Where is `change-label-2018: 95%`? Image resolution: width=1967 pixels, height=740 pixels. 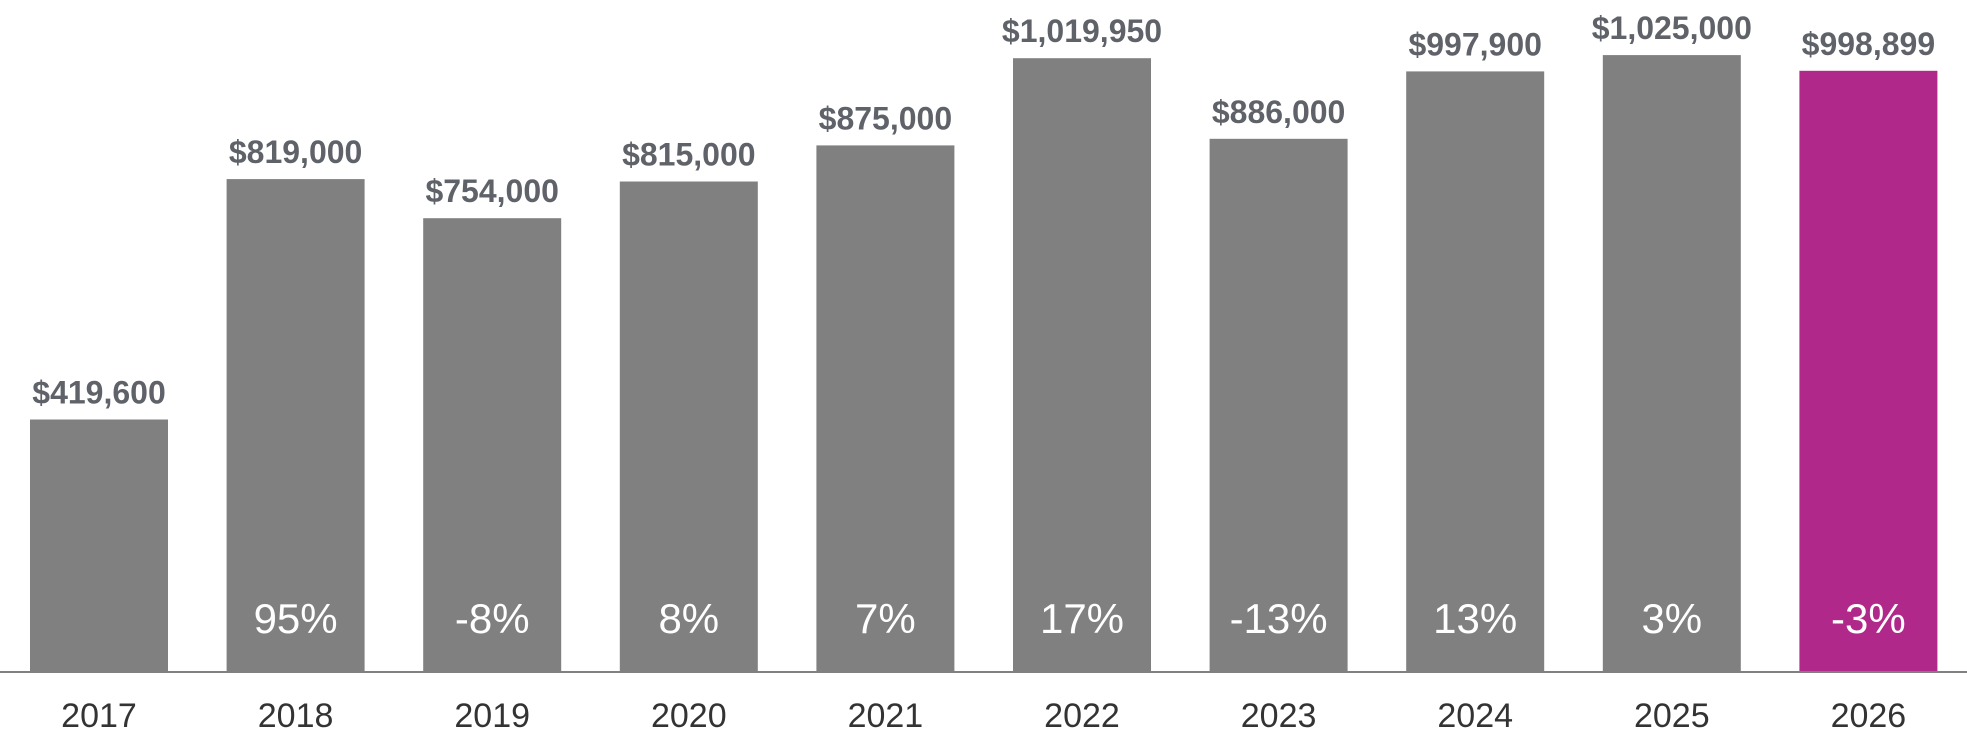
change-label-2018: 95% is located at coordinates (296, 618).